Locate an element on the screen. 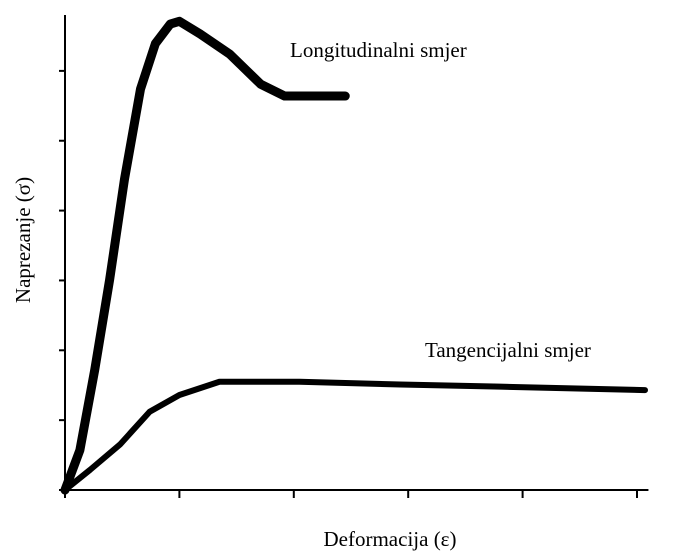 The width and height of the screenshot is (684, 556). series-label: Longitudinalni smjer is located at coordinates (378, 50).